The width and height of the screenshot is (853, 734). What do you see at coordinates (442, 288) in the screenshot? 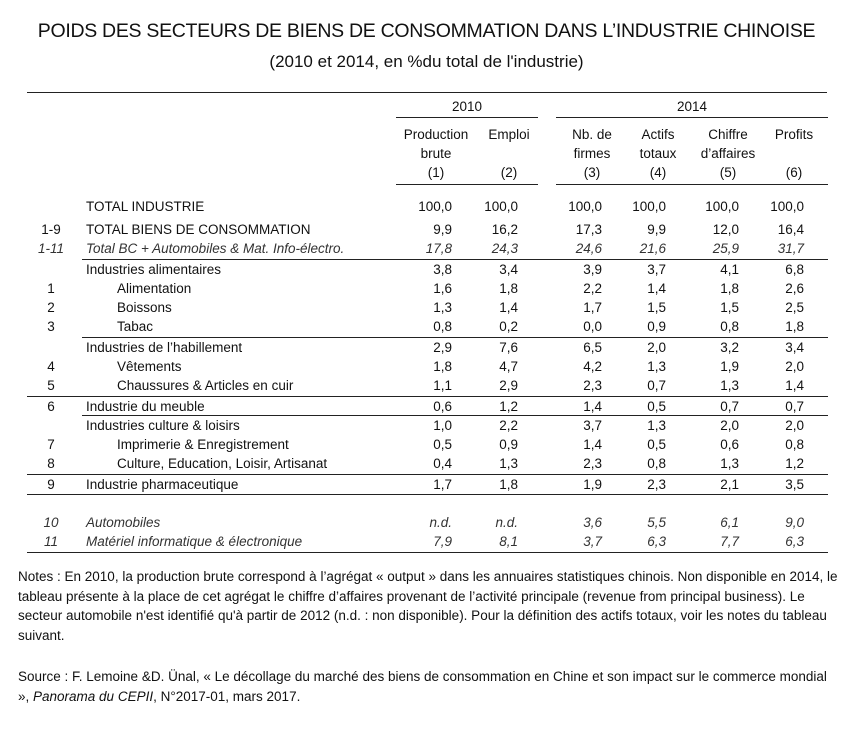
I see `cell-production: 1,6` at bounding box center [442, 288].